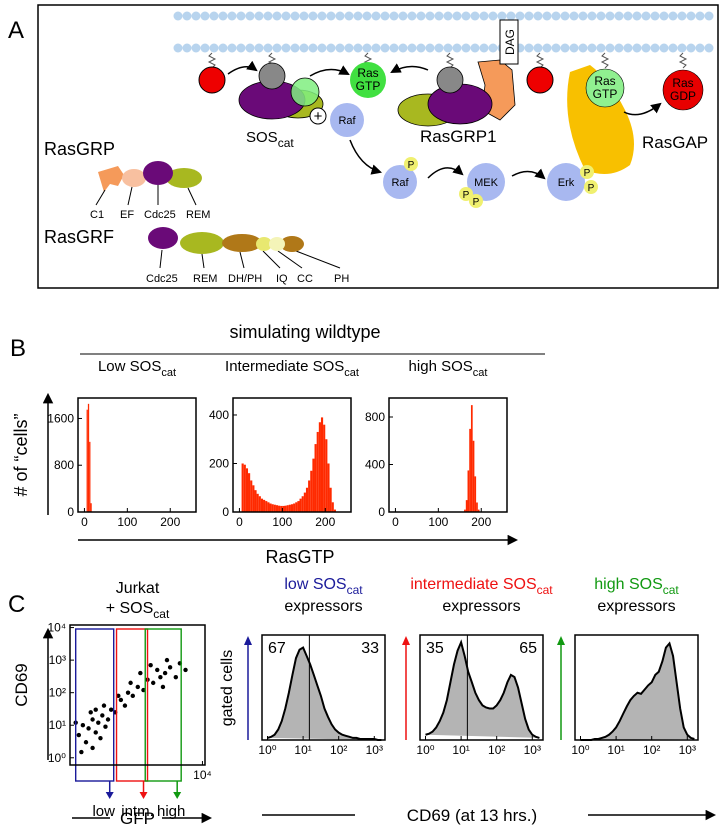 The image size is (724, 831). Describe the element at coordinates (282, 279) in the screenshot. I see `domain-label: IQ` at that location.